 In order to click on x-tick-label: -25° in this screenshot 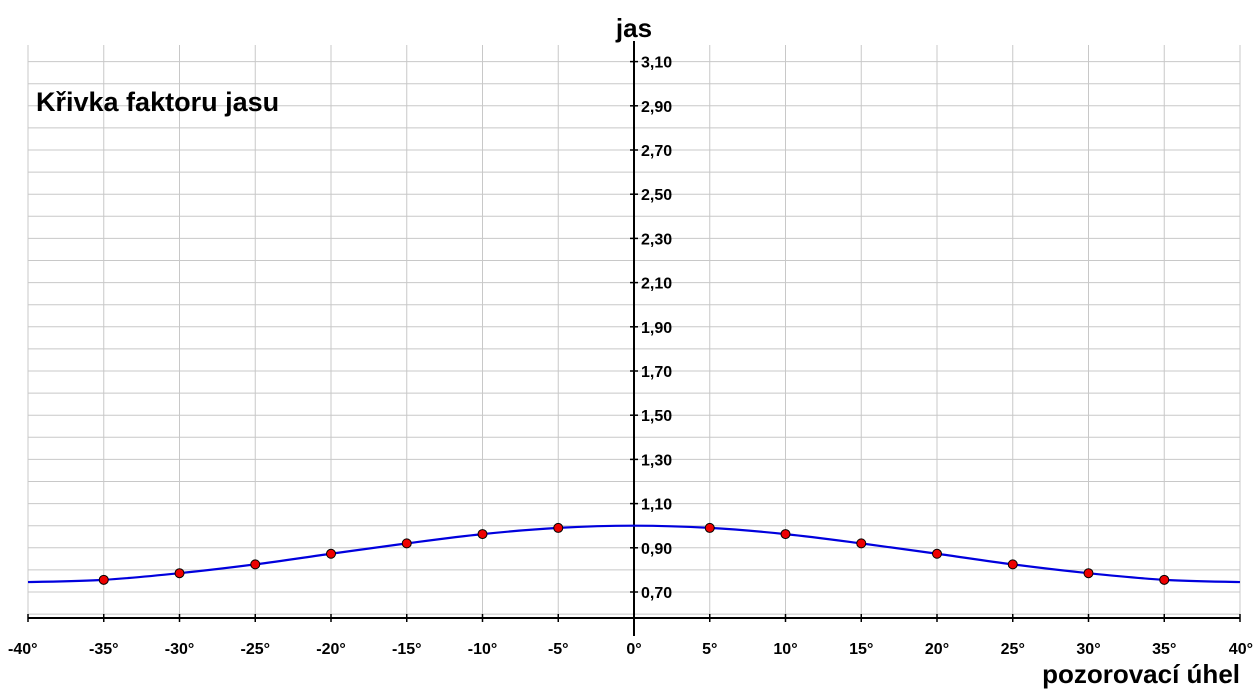, I will do `click(255, 649)`.